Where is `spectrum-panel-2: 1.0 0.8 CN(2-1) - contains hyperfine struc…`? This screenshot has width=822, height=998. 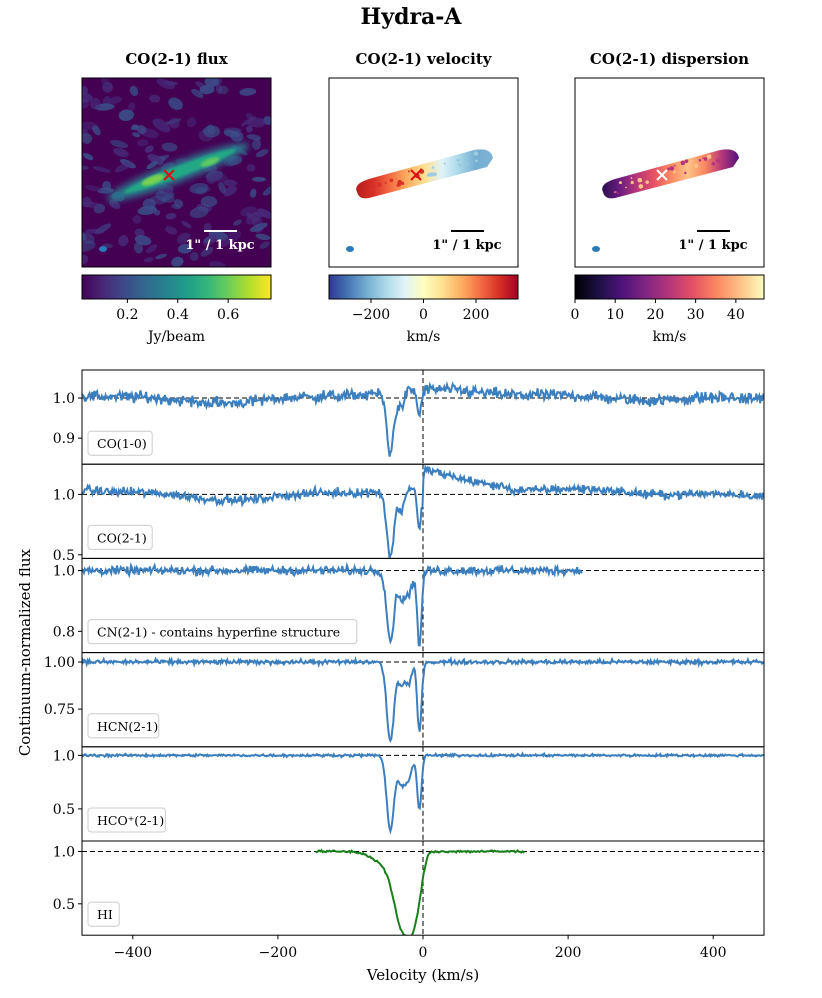 spectrum-panel-2: 1.0 0.8 CN(2-1) - contains hyperfine struc… is located at coordinates (409, 605).